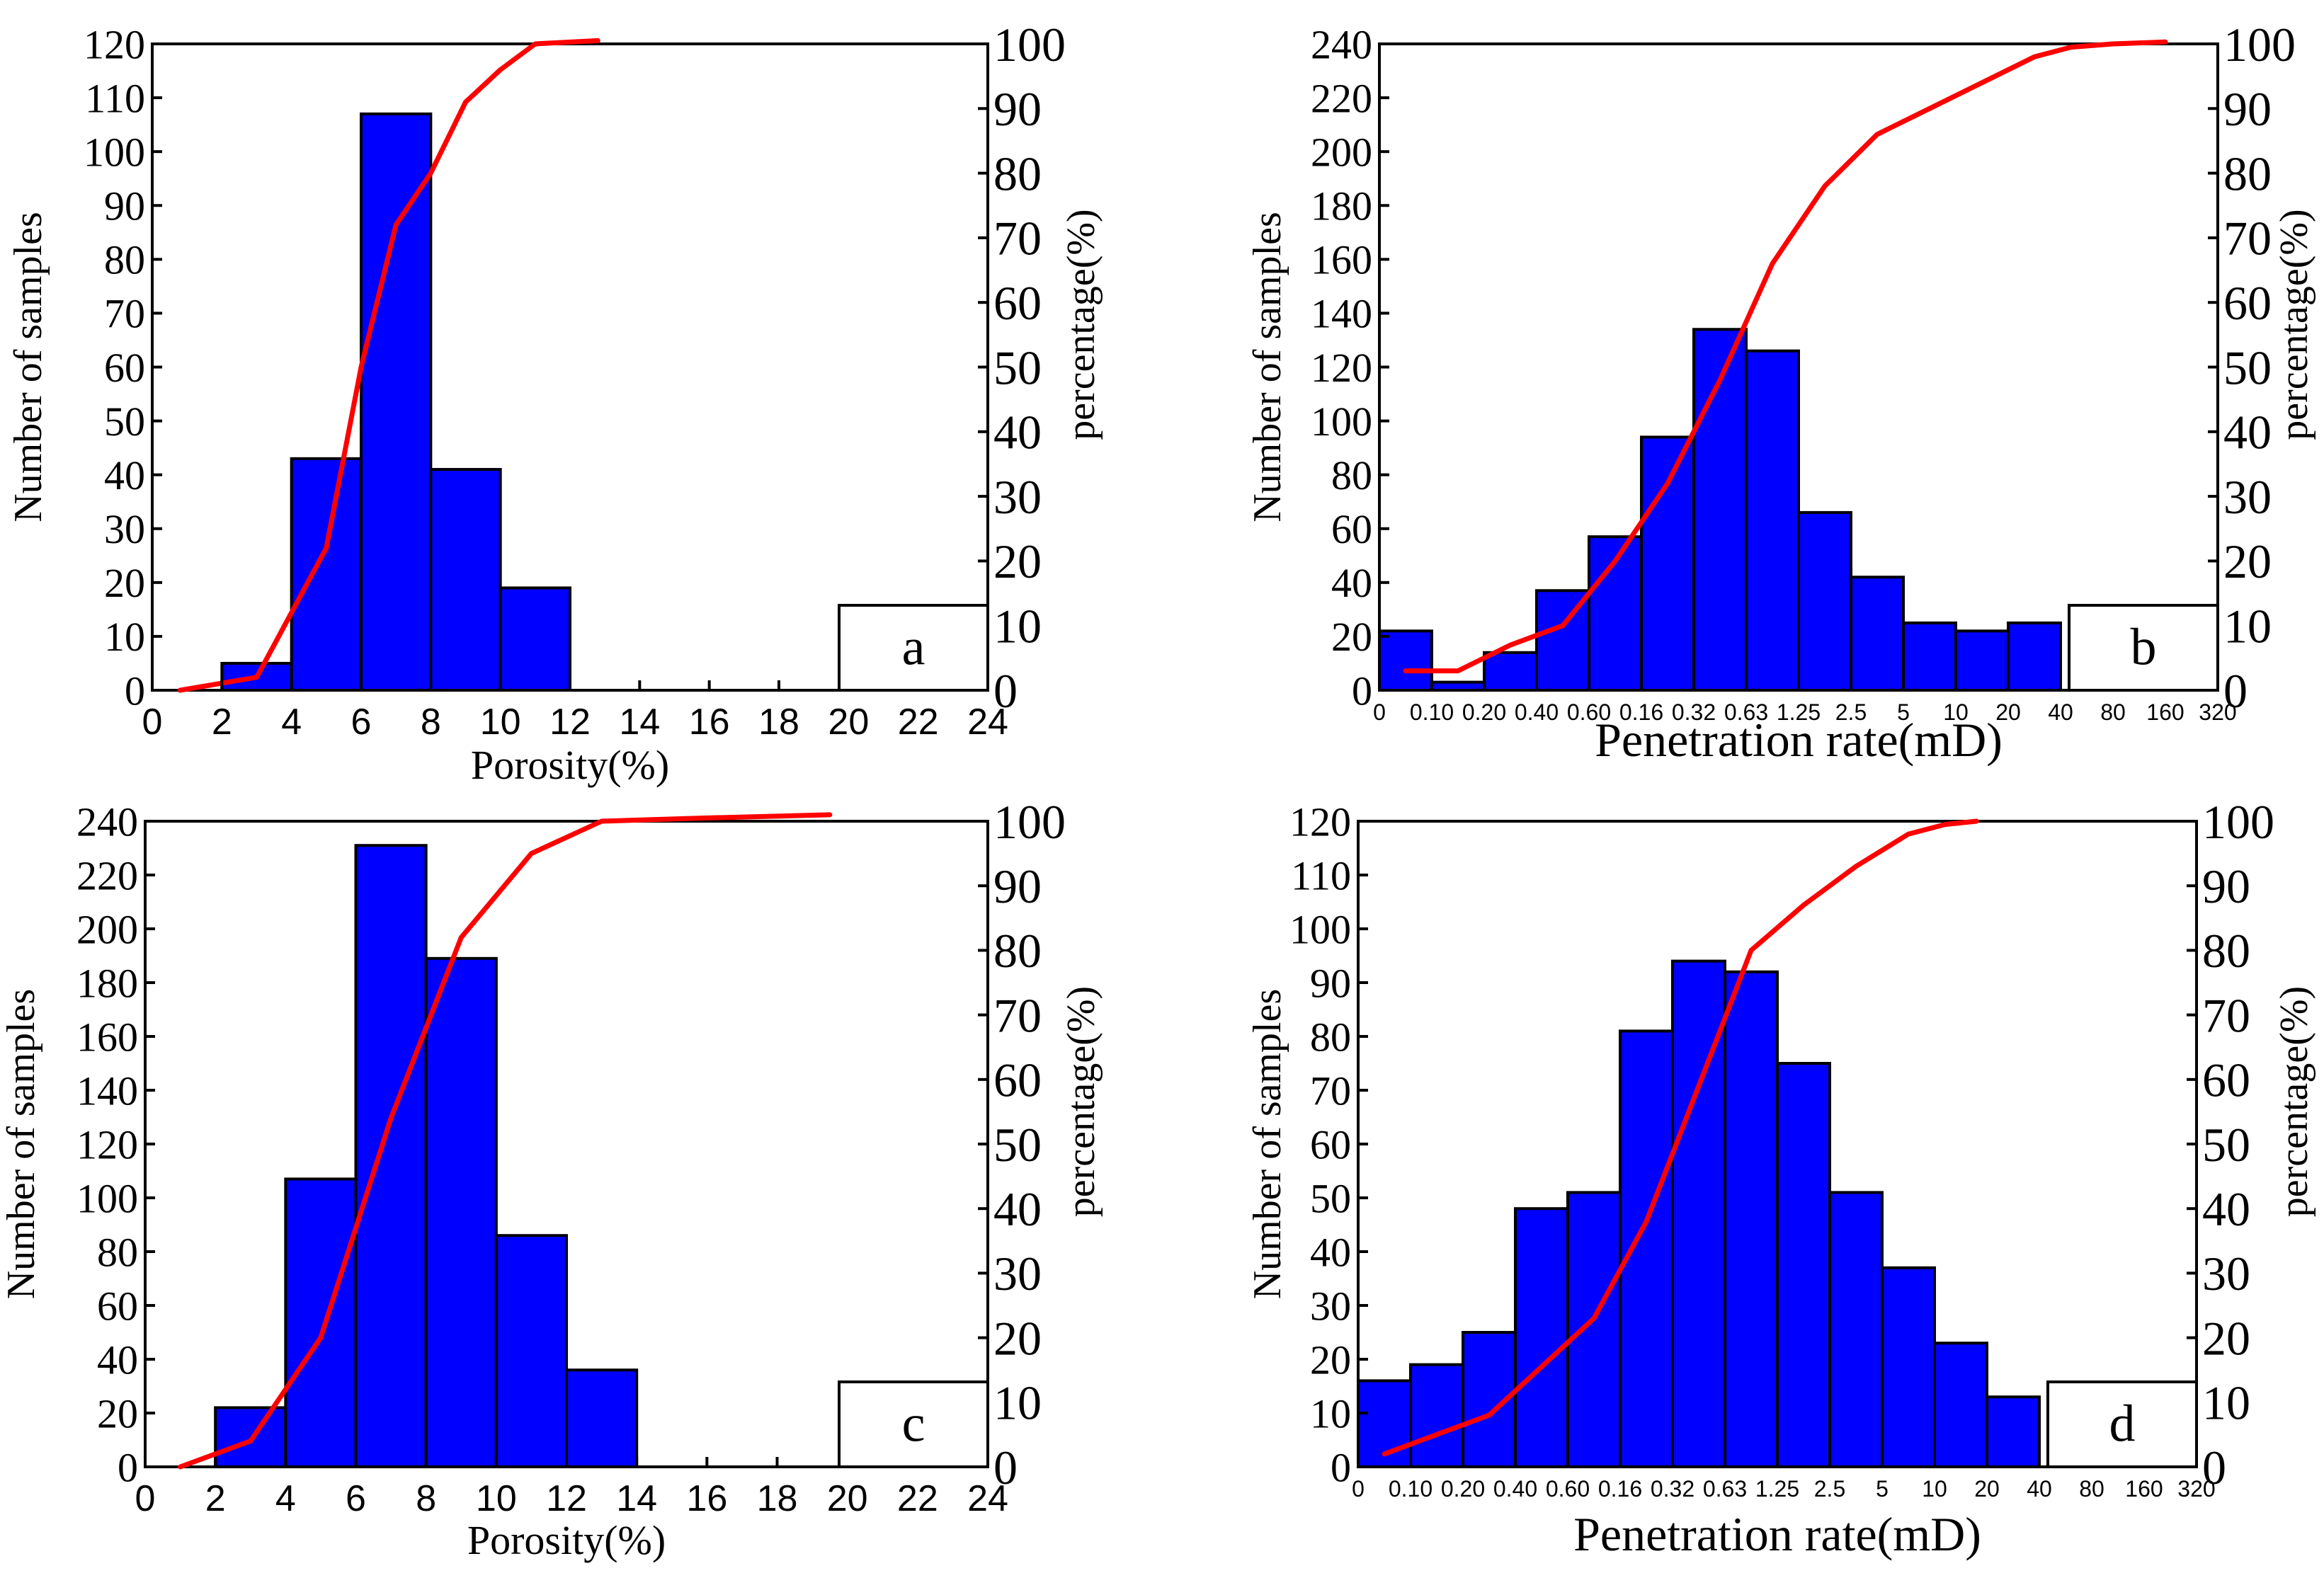 Image resolution: width=2324 pixels, height=1578 pixels. I want to click on x-tick-label: 20, so click(847, 1498).